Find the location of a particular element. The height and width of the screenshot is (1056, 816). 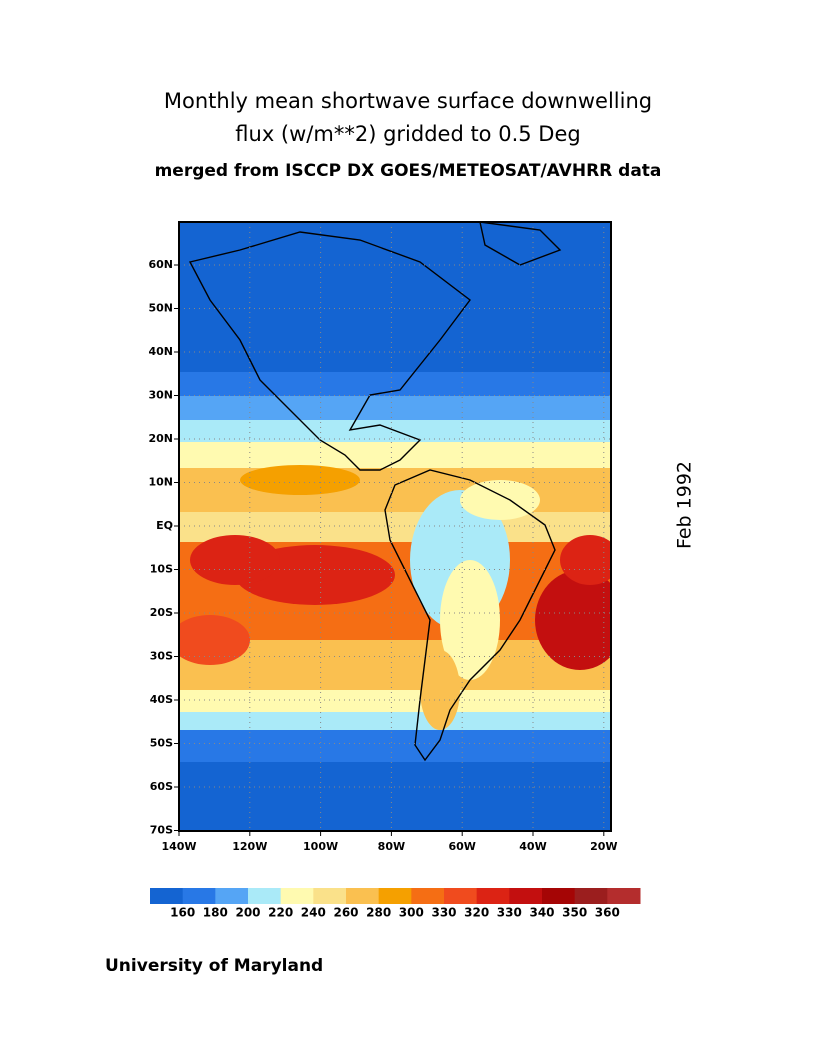

lat-label: 20N is located at coordinates (160, 438).